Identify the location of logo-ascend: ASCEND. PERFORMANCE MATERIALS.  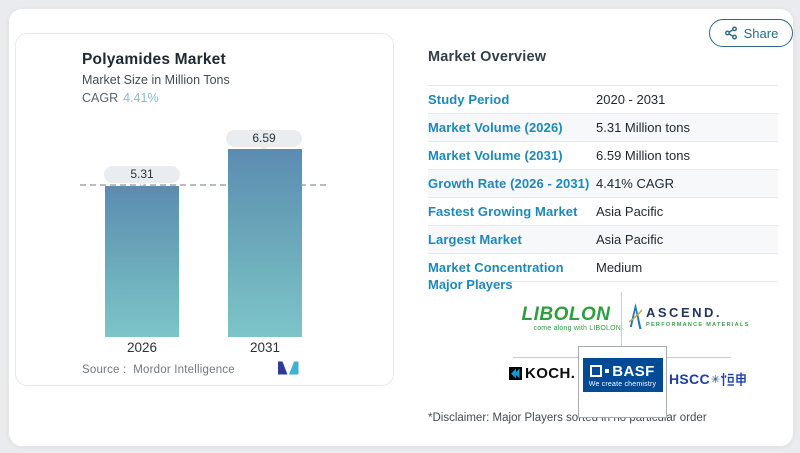
(689, 316).